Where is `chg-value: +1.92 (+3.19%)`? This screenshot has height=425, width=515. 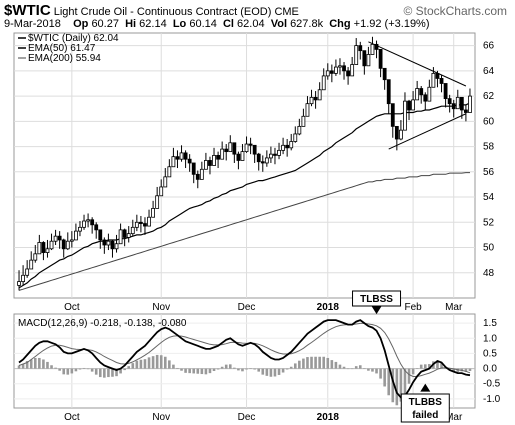
chg-value: +1.92 (+3.19%) is located at coordinates (391, 24).